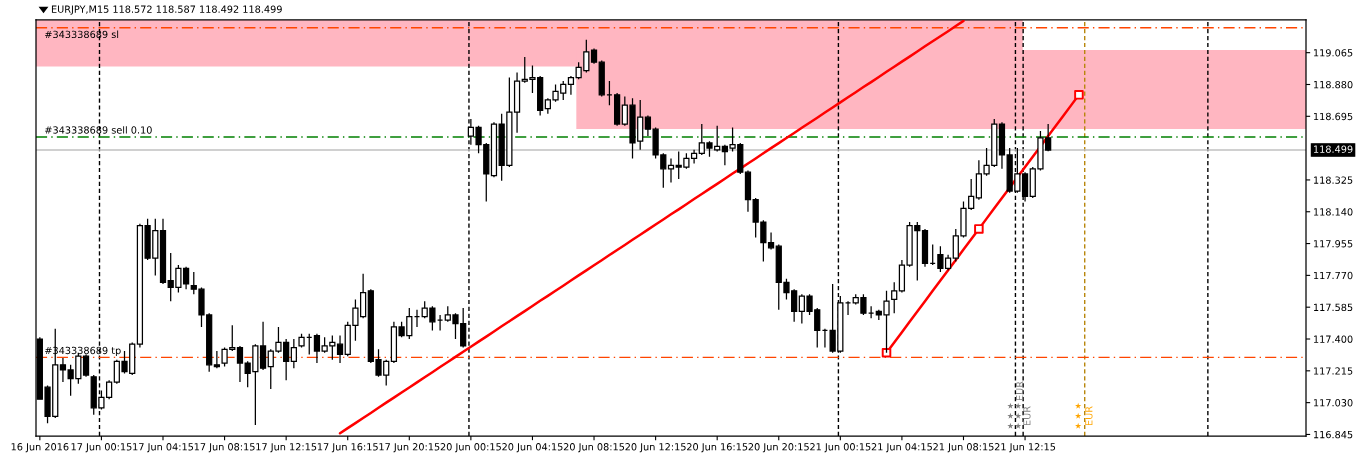 Image resolution: width=1362 pixels, height=456 pixels. Describe the element at coordinates (1333, 371) in the screenshot. I see `y-tick-label: 117.215` at that location.